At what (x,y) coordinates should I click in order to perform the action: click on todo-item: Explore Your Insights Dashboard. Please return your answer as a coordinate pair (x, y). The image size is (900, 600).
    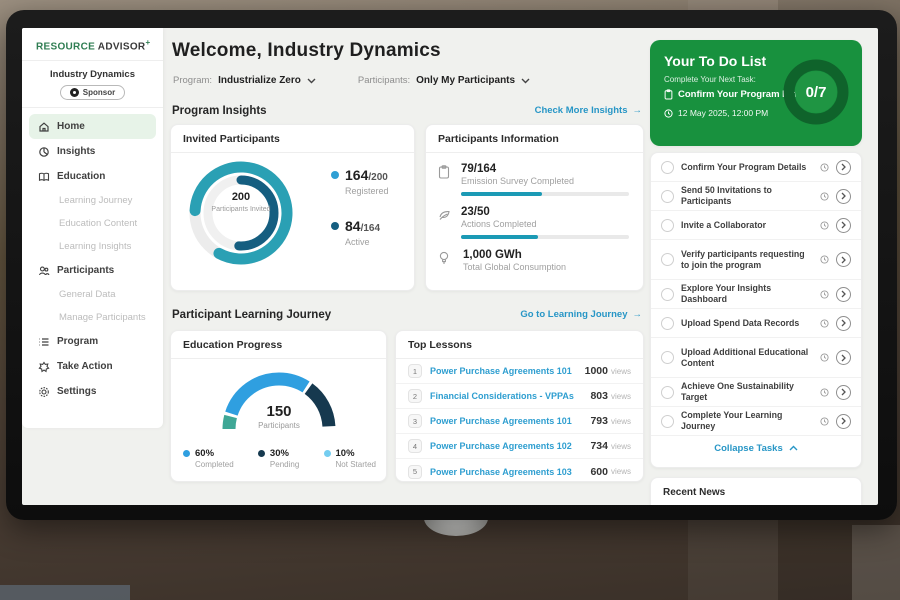
    Looking at the image, I should click on (756, 294).